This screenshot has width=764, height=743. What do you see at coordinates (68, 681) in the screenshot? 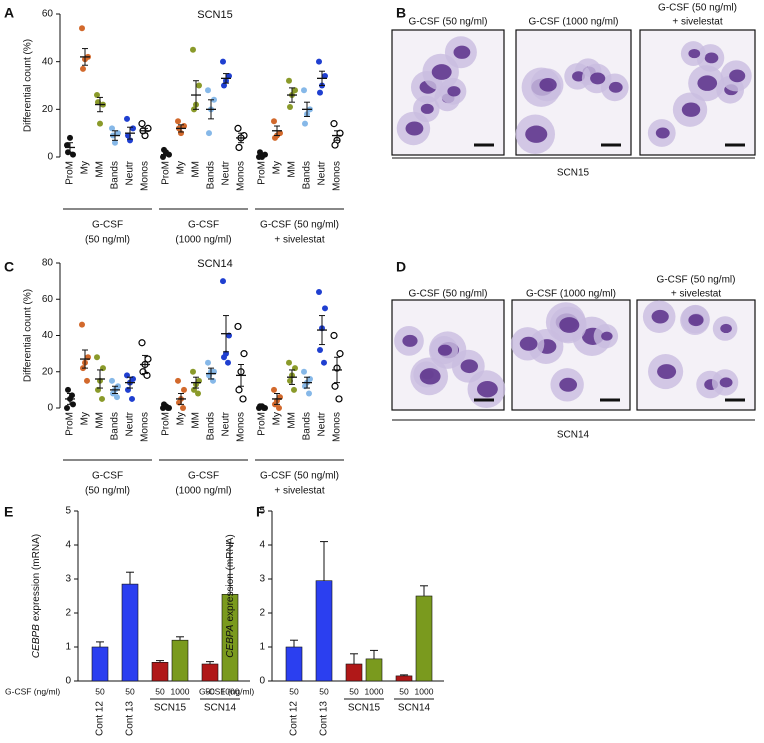
I see `y-tick-label: 0` at bounding box center [68, 681].